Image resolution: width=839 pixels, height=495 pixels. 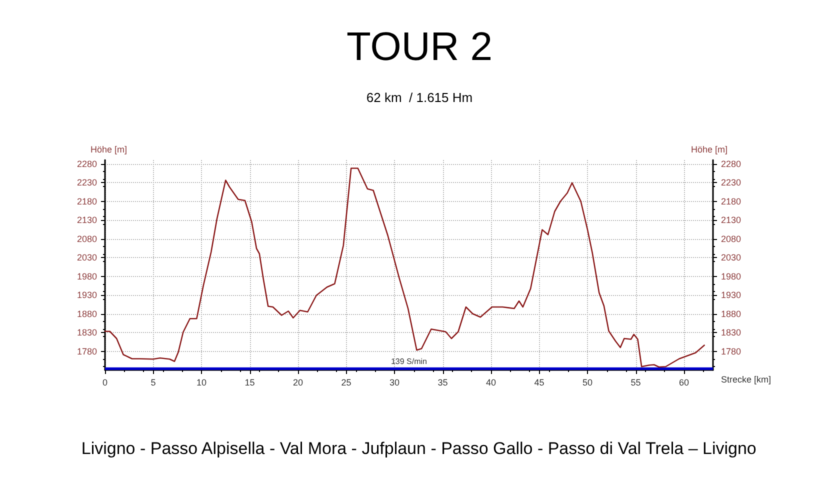 What do you see at coordinates (731, 276) in the screenshot?
I see `y2-tick-label: 1980` at bounding box center [731, 276].